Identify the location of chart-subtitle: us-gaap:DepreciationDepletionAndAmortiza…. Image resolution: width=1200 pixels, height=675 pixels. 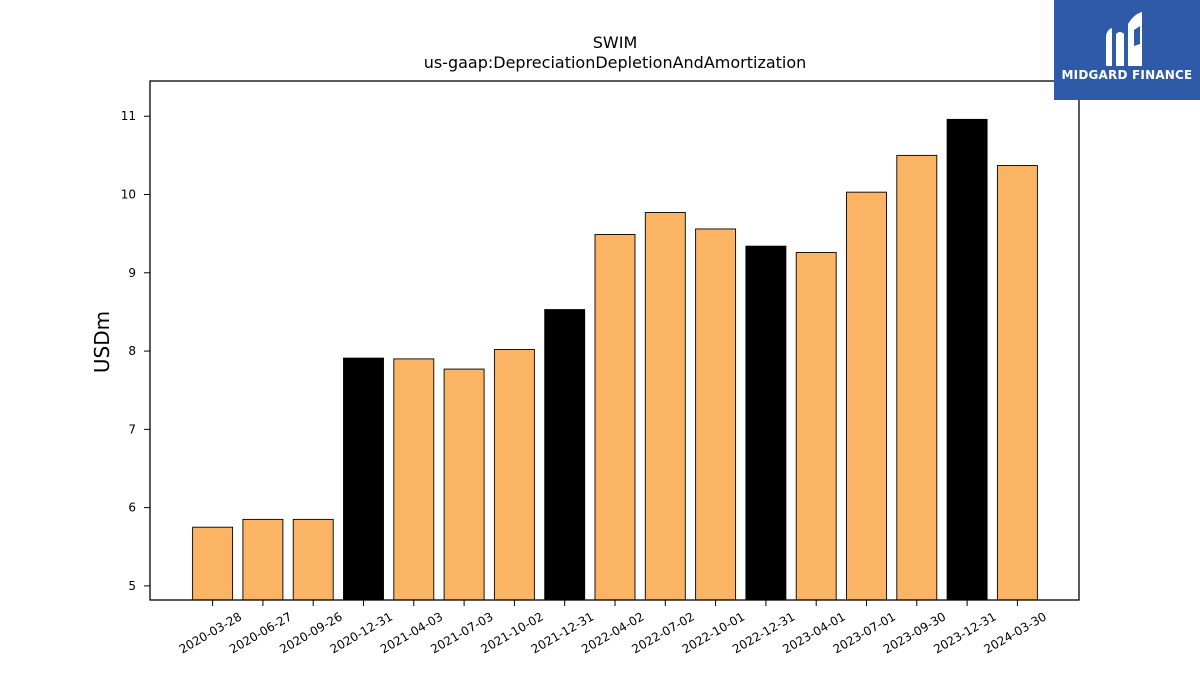
(615, 62).